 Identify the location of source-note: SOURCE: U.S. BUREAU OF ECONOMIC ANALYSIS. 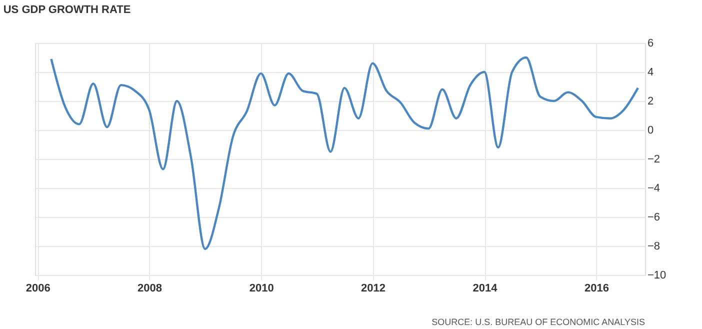
(538, 322).